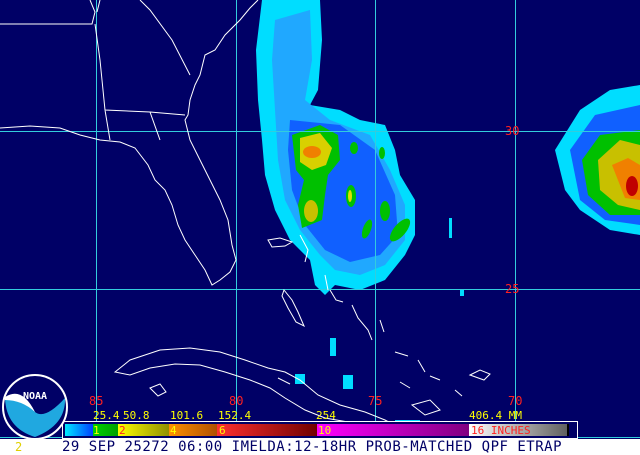 This screenshot has width=640, height=455. What do you see at coordinates (122, 430) in the screenshot?
I see `legend-inch-label: 2` at bounding box center [122, 430].